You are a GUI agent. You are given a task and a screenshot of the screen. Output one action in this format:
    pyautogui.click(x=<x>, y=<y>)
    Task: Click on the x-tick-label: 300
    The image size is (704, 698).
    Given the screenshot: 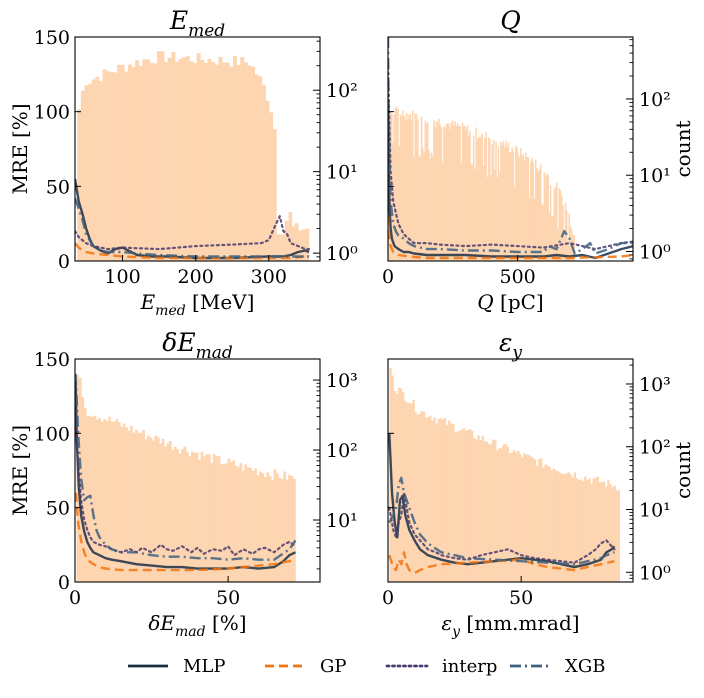 What is the action you would take?
    pyautogui.click(x=269, y=277)
    